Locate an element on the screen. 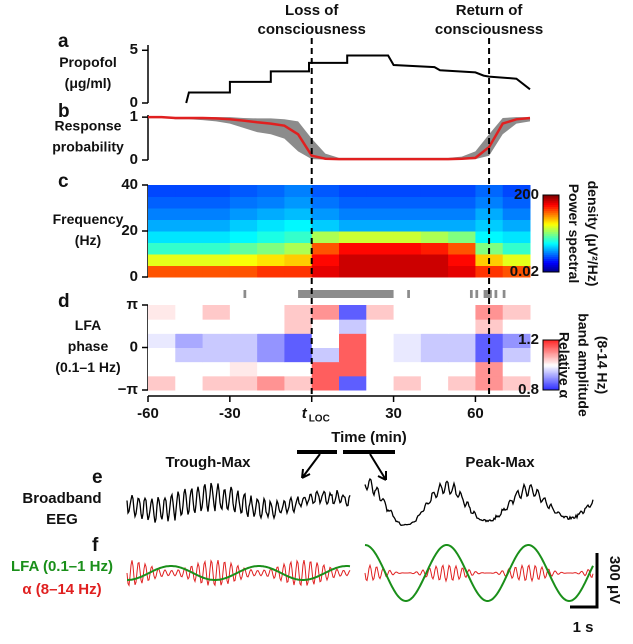 The image size is (633, 644). trace is located at coordinates (238, 573).